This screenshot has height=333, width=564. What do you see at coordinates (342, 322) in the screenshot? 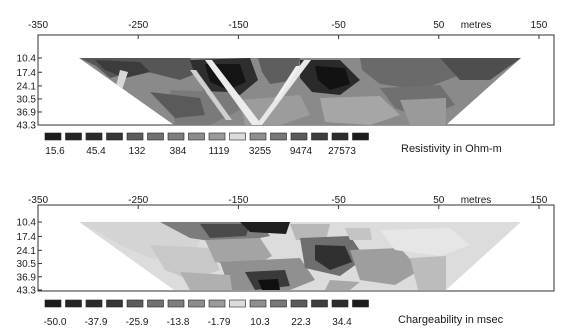
I see `color-scale-tick-label: 34.4` at bounding box center [342, 322].